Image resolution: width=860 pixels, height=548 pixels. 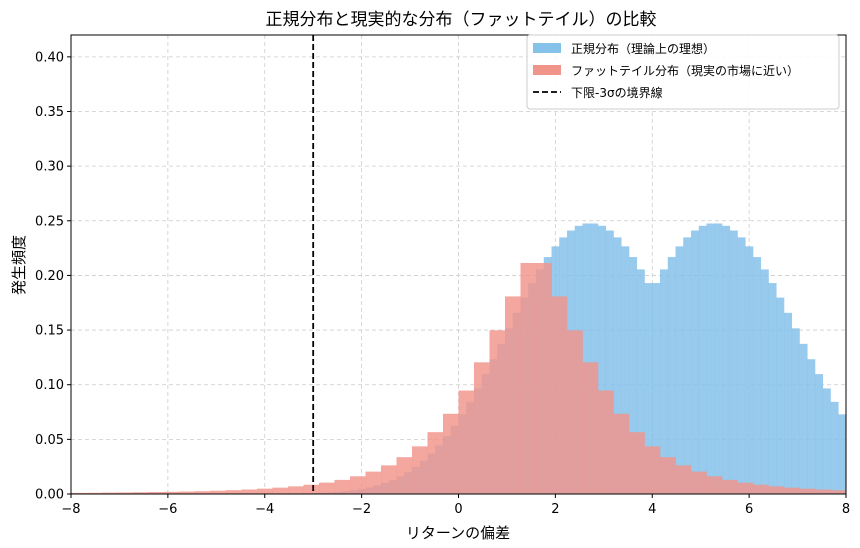 What do you see at coordinates (458, 509) in the screenshot?
I see `x-tick-label: 0` at bounding box center [458, 509].